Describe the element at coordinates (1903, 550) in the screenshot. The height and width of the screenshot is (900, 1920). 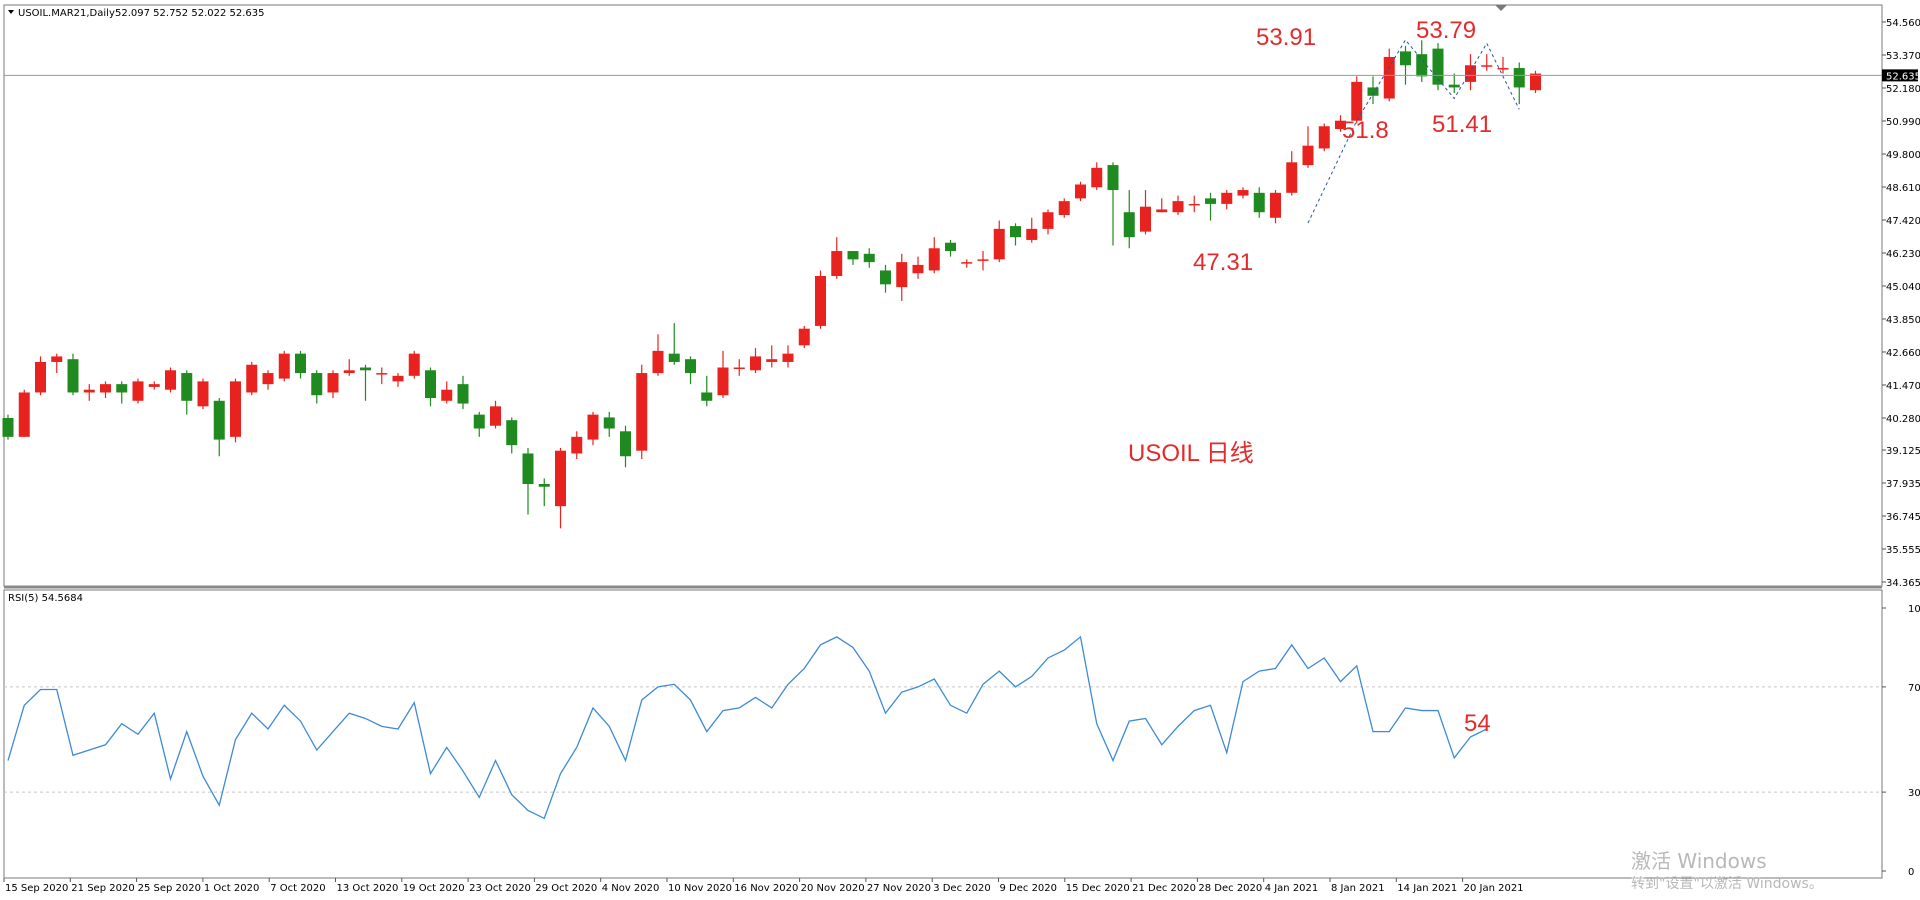
I see `price-tick-label: 35.555` at that location.